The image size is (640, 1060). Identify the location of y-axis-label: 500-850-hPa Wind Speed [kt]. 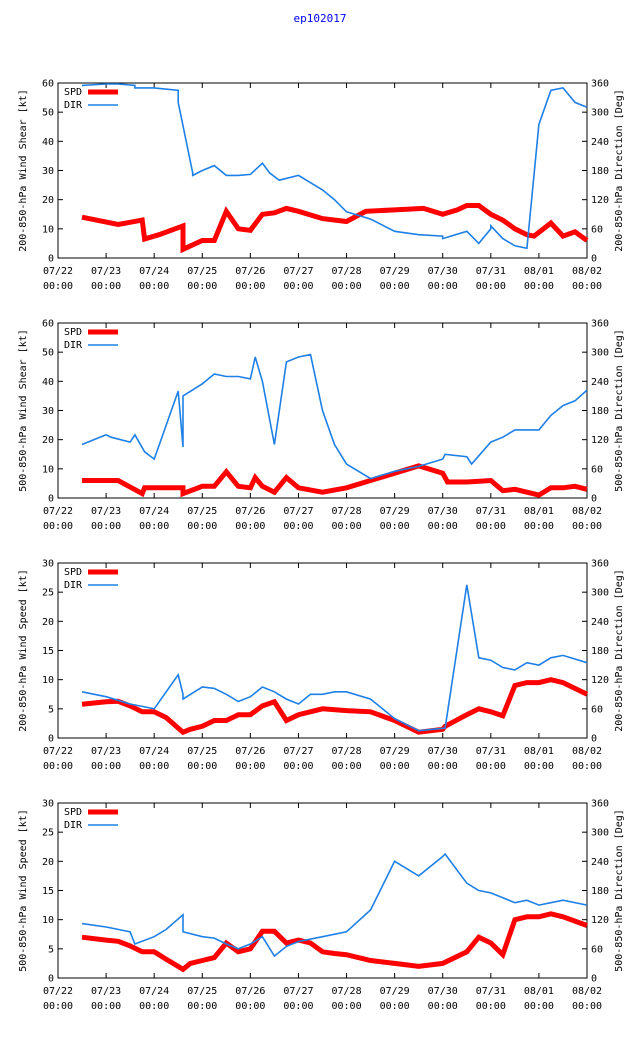
(23, 890).